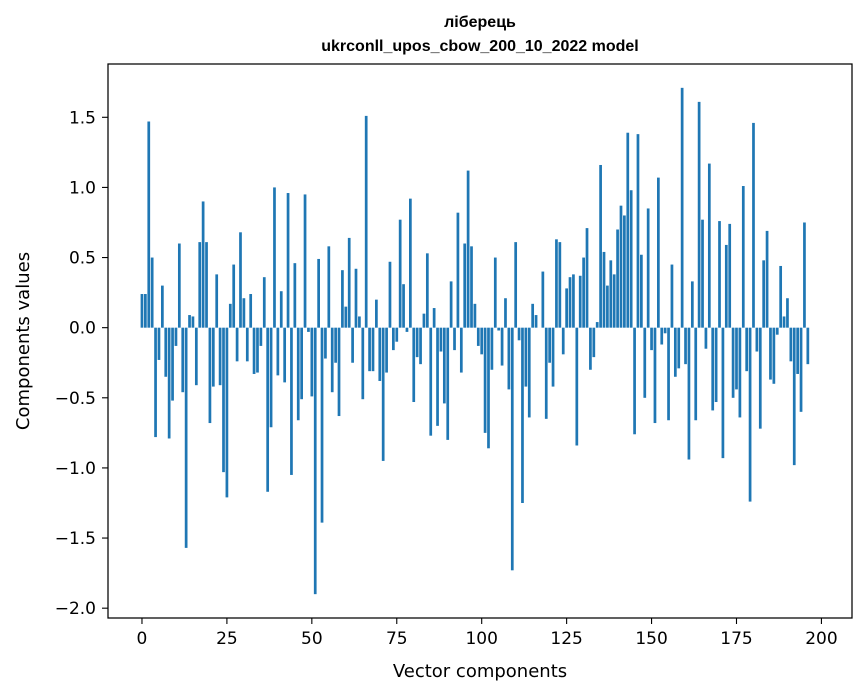  What do you see at coordinates (481, 639) in the screenshot?
I see `x-tick-label: 100` at bounding box center [481, 639].